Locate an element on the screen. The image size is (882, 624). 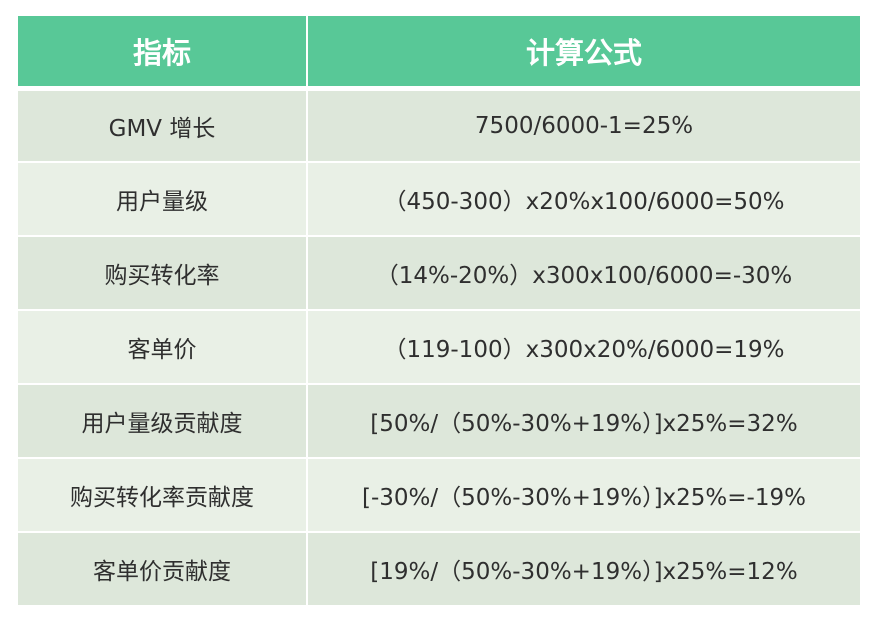
formula-cell: （450-300）x20%x100/6000=50% is located at coordinates (584, 198).